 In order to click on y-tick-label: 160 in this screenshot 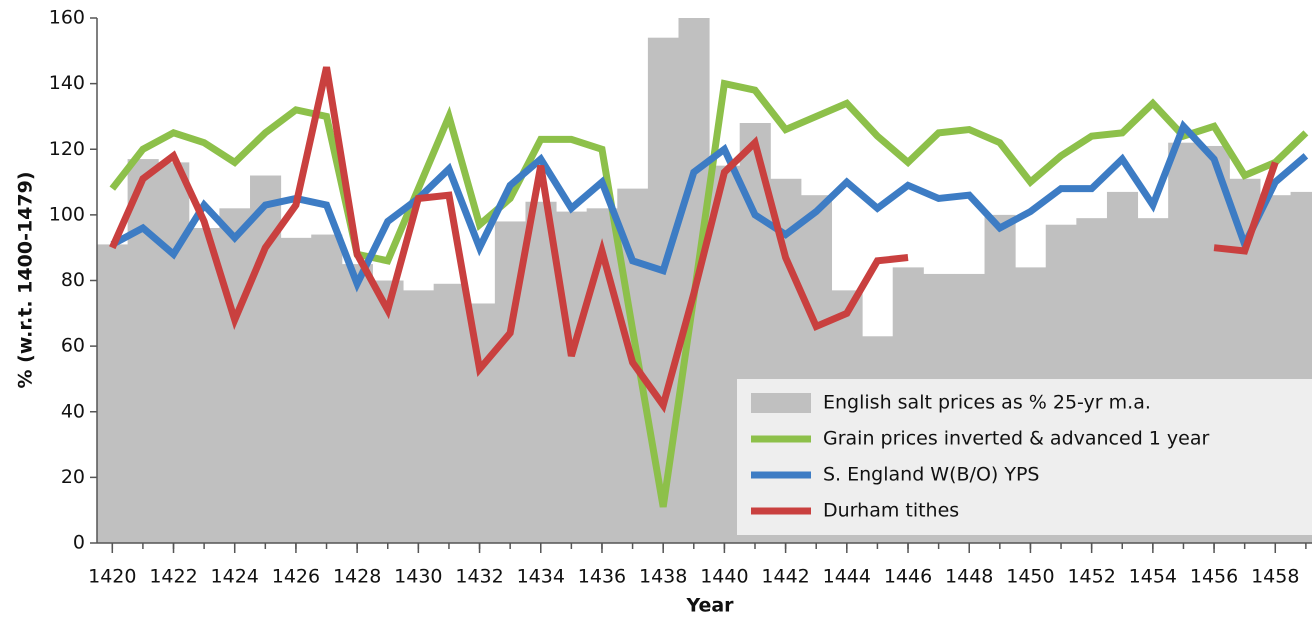, I will do `click(67, 18)`.